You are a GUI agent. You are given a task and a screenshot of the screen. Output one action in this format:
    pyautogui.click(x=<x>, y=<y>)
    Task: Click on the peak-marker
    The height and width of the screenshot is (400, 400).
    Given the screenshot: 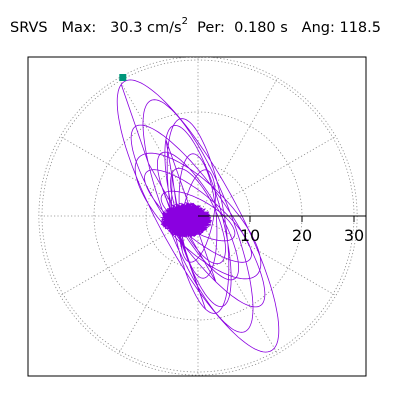 What is the action you would take?
    pyautogui.click(x=123, y=77)
    